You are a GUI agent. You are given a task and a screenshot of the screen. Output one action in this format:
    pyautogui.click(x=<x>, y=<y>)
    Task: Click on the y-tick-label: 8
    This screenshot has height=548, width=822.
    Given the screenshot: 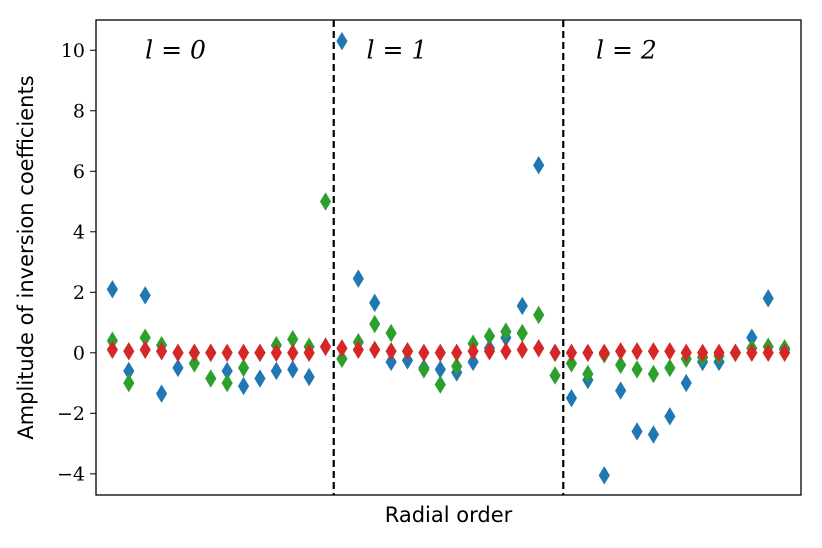 What is the action you would take?
    pyautogui.click(x=79, y=111)
    